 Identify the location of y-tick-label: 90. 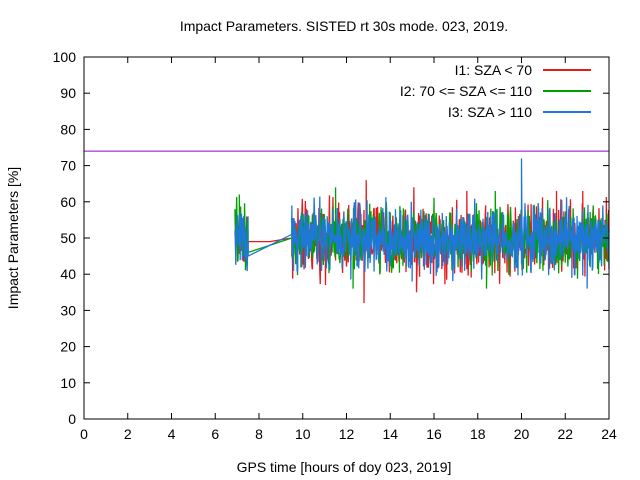
(68, 93).